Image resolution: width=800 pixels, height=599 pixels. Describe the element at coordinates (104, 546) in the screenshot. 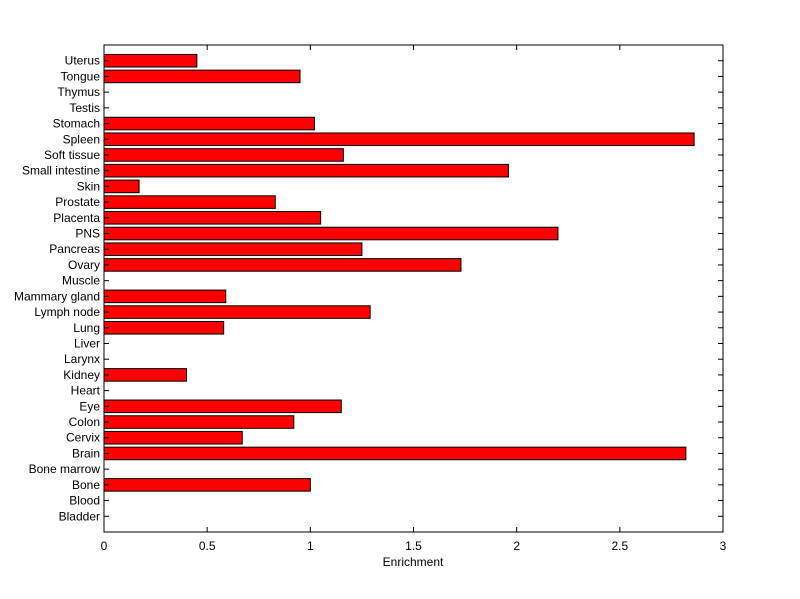

I see `x-tick-label: 0` at that location.